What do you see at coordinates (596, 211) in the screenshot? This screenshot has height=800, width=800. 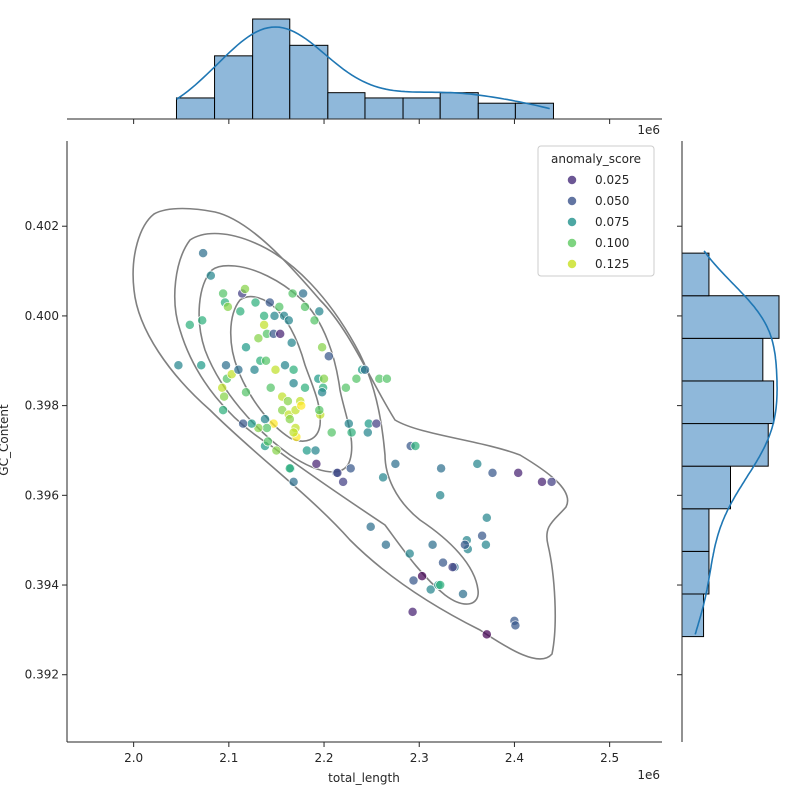 I see `legend-box` at bounding box center [596, 211].